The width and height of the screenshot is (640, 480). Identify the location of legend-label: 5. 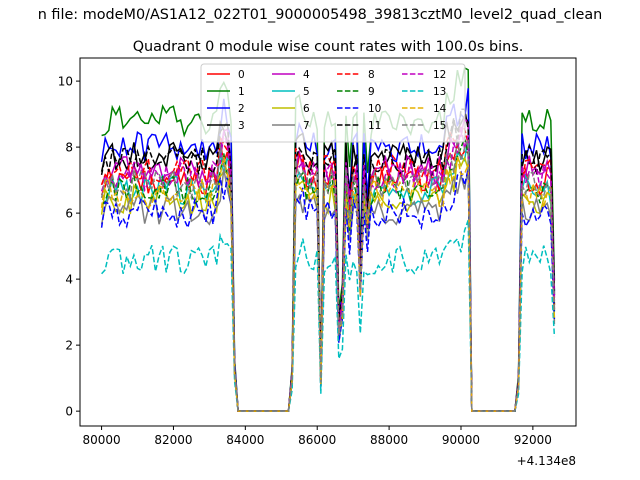
(306, 92).